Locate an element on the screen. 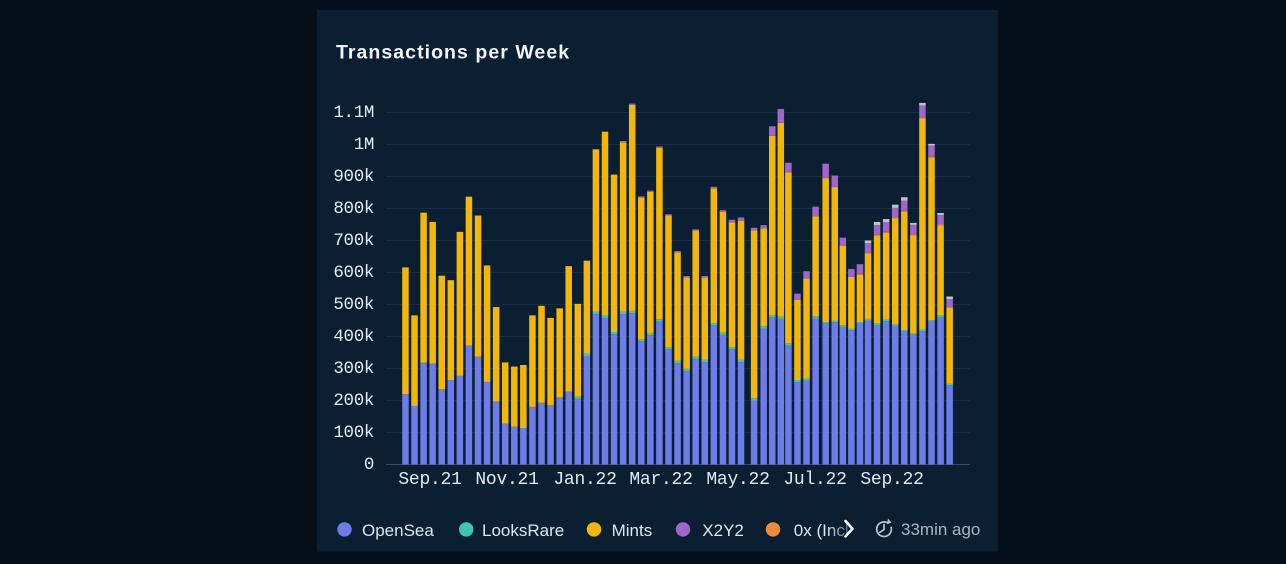  svg-text: 300k is located at coordinates (353, 369).